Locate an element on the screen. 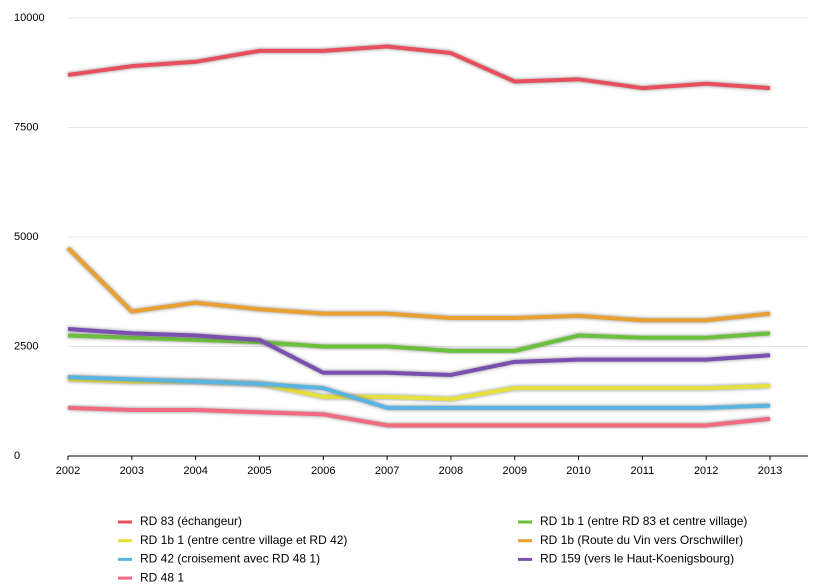 The width and height of the screenshot is (830, 586). x-tick-label: 2002 is located at coordinates (68, 471).